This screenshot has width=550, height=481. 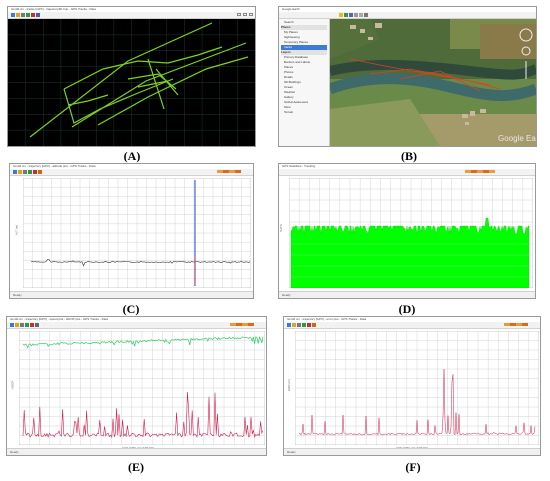 I want to click on sidebar-item: Gallery, so click(x=289, y=97).